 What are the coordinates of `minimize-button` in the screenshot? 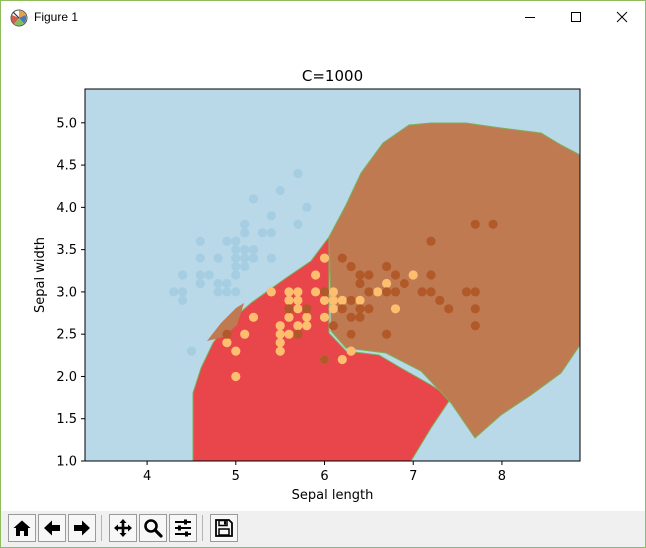 It's located at (530, 17).